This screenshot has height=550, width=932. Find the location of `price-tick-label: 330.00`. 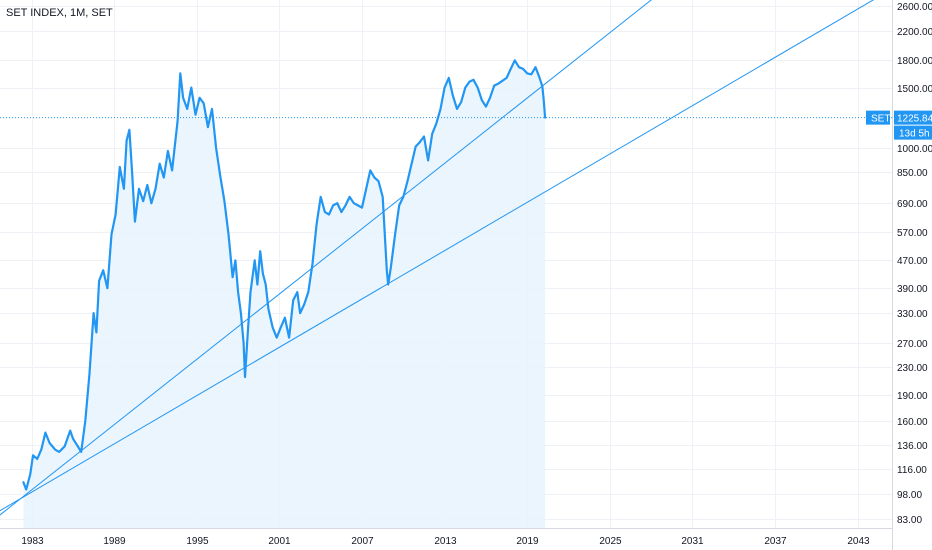

price-tick-label: 330.00 is located at coordinates (912, 314).